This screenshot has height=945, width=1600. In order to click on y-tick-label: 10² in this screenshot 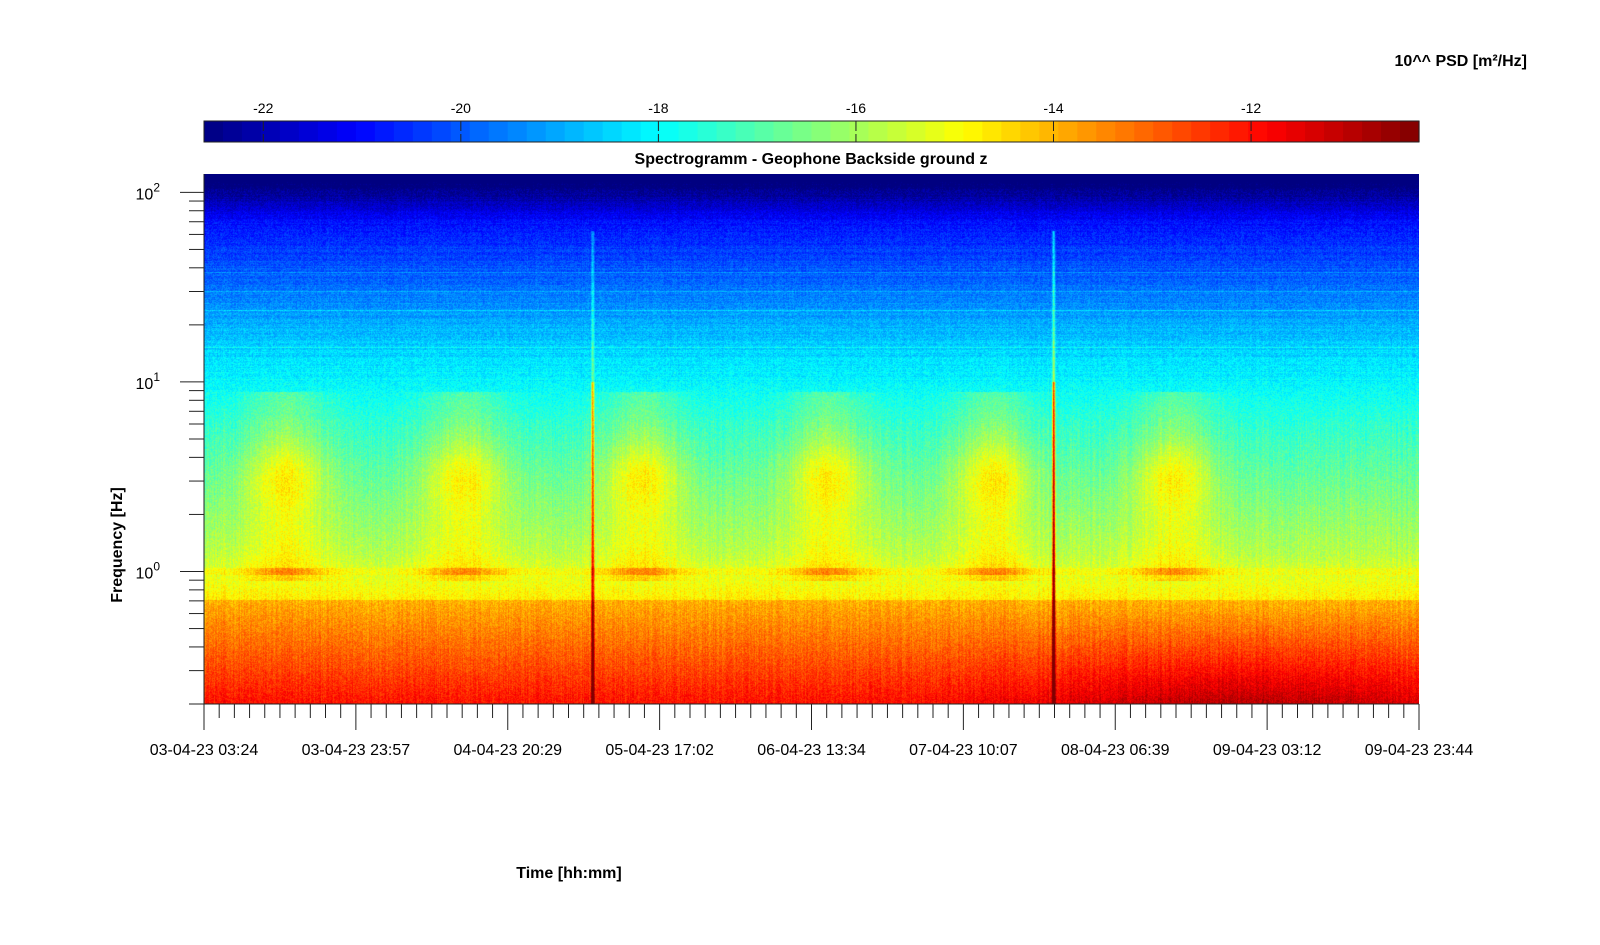, I will do `click(148, 191)`.